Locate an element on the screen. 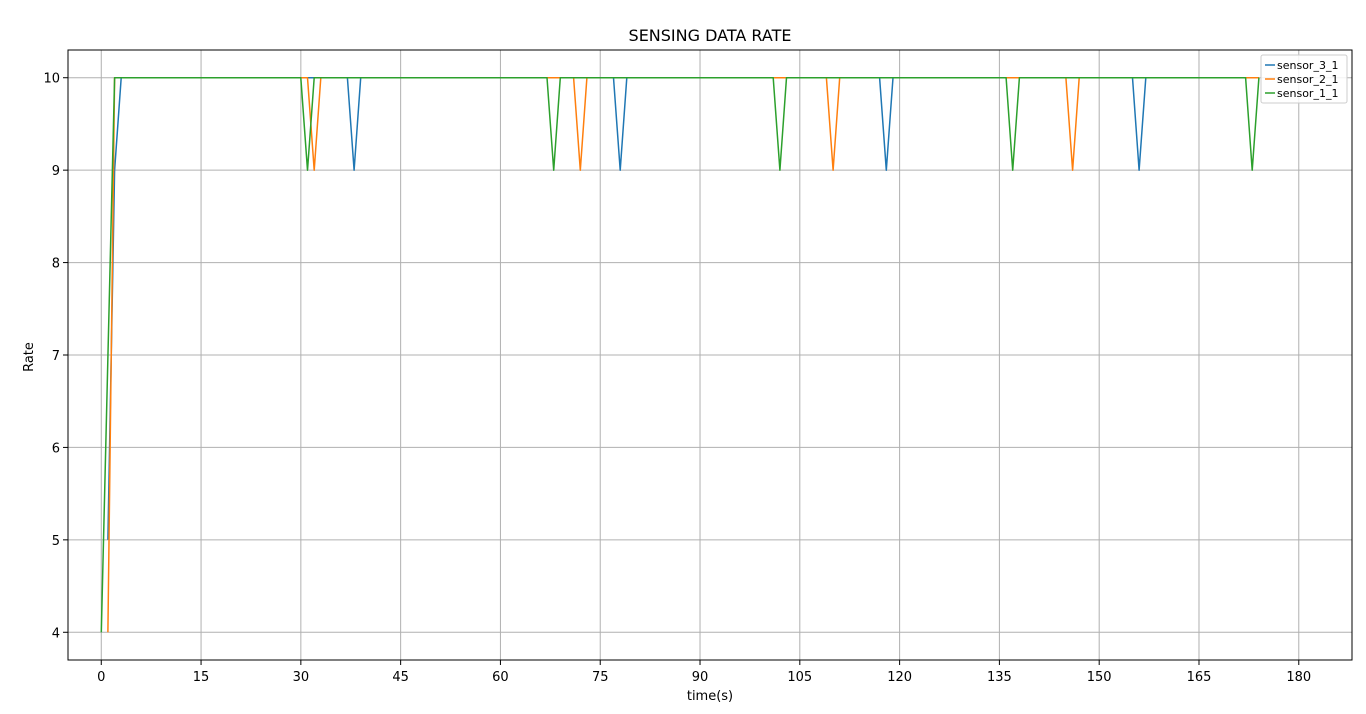 This screenshot has width=1366, height=714. x-tick-label: 45 is located at coordinates (400, 677).